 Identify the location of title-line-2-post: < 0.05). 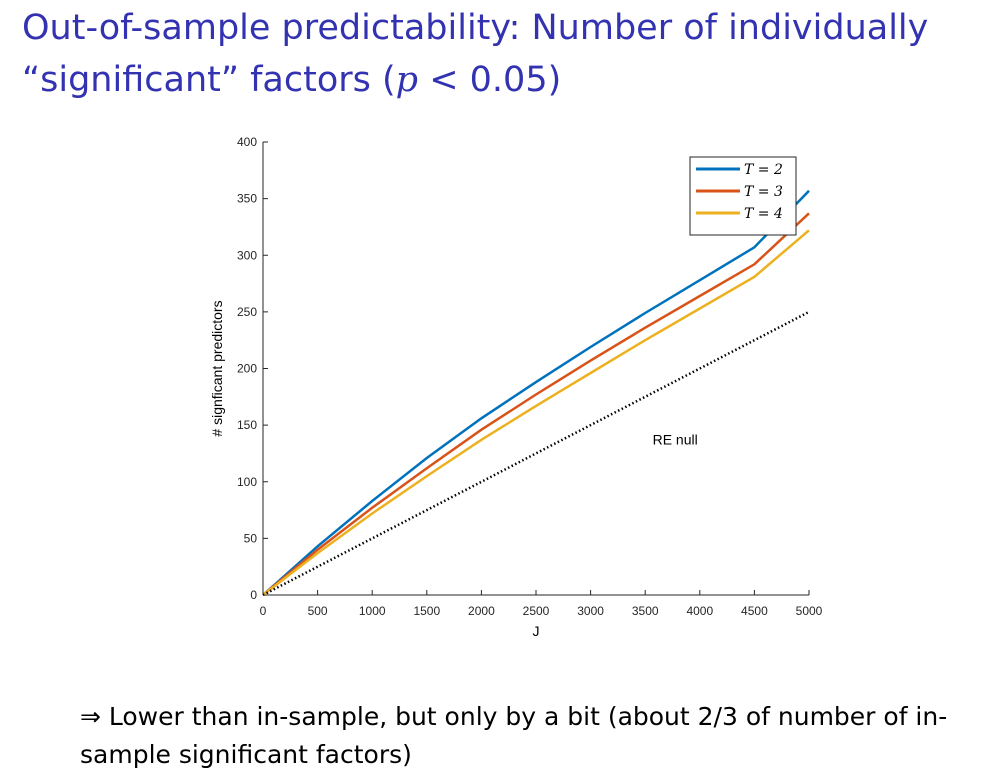
(490, 80).